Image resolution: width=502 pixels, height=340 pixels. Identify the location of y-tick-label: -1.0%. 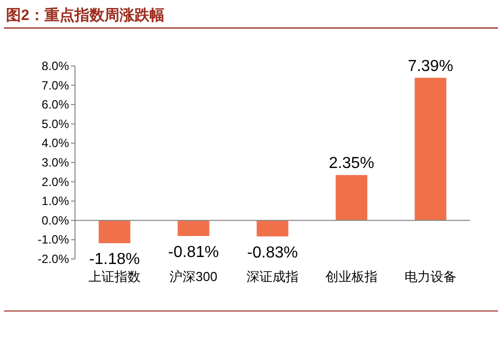
(54, 239).